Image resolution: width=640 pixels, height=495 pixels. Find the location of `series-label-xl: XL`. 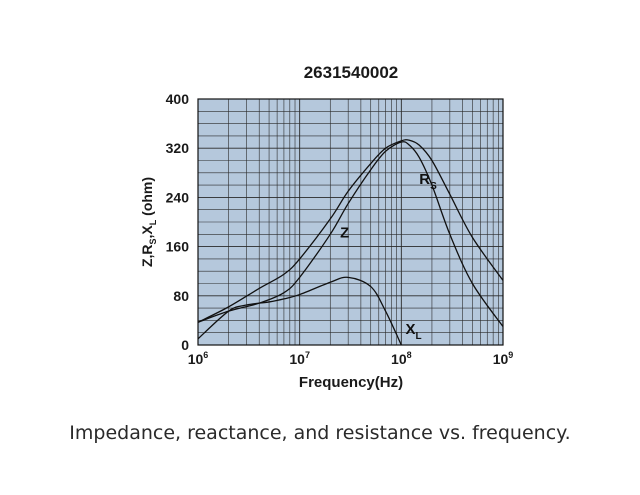

series-label-xl: XL is located at coordinates (414, 331).